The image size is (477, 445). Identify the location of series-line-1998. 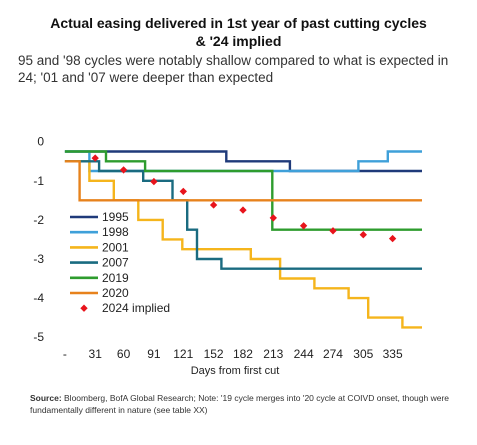
(243, 161).